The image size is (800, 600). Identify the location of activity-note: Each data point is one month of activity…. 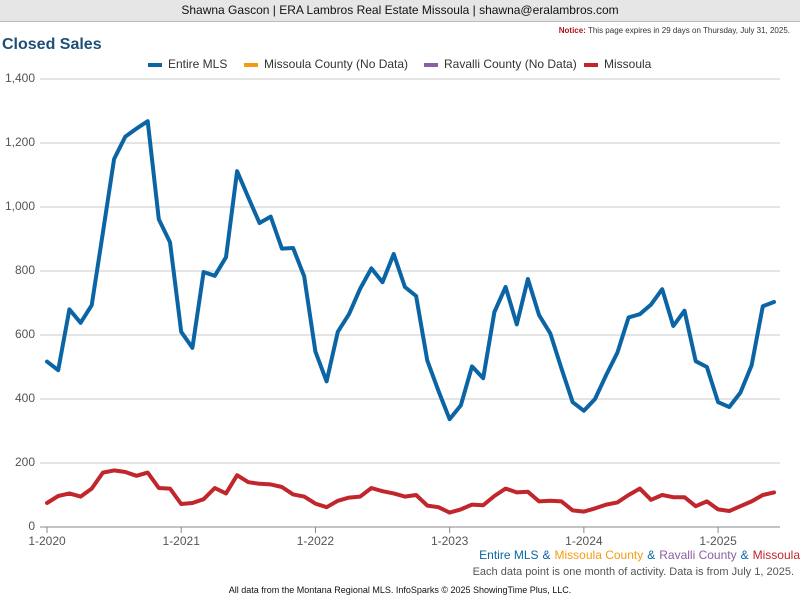
(633, 572).